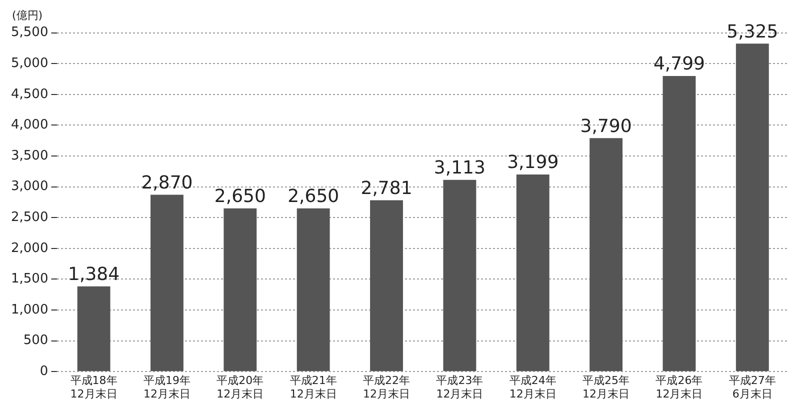 This screenshot has height=413, width=807. What do you see at coordinates (752, 31) in the screenshot?
I see `data-label: 5,325` at bounding box center [752, 31].